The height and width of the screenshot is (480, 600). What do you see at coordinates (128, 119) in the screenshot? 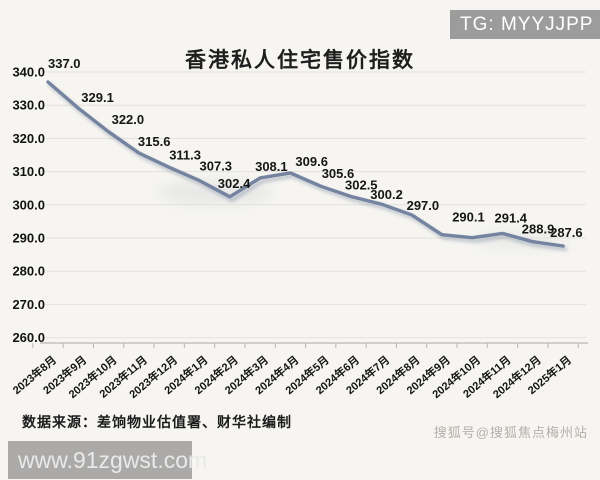
I see `point-value-label: 322.0` at bounding box center [128, 119].